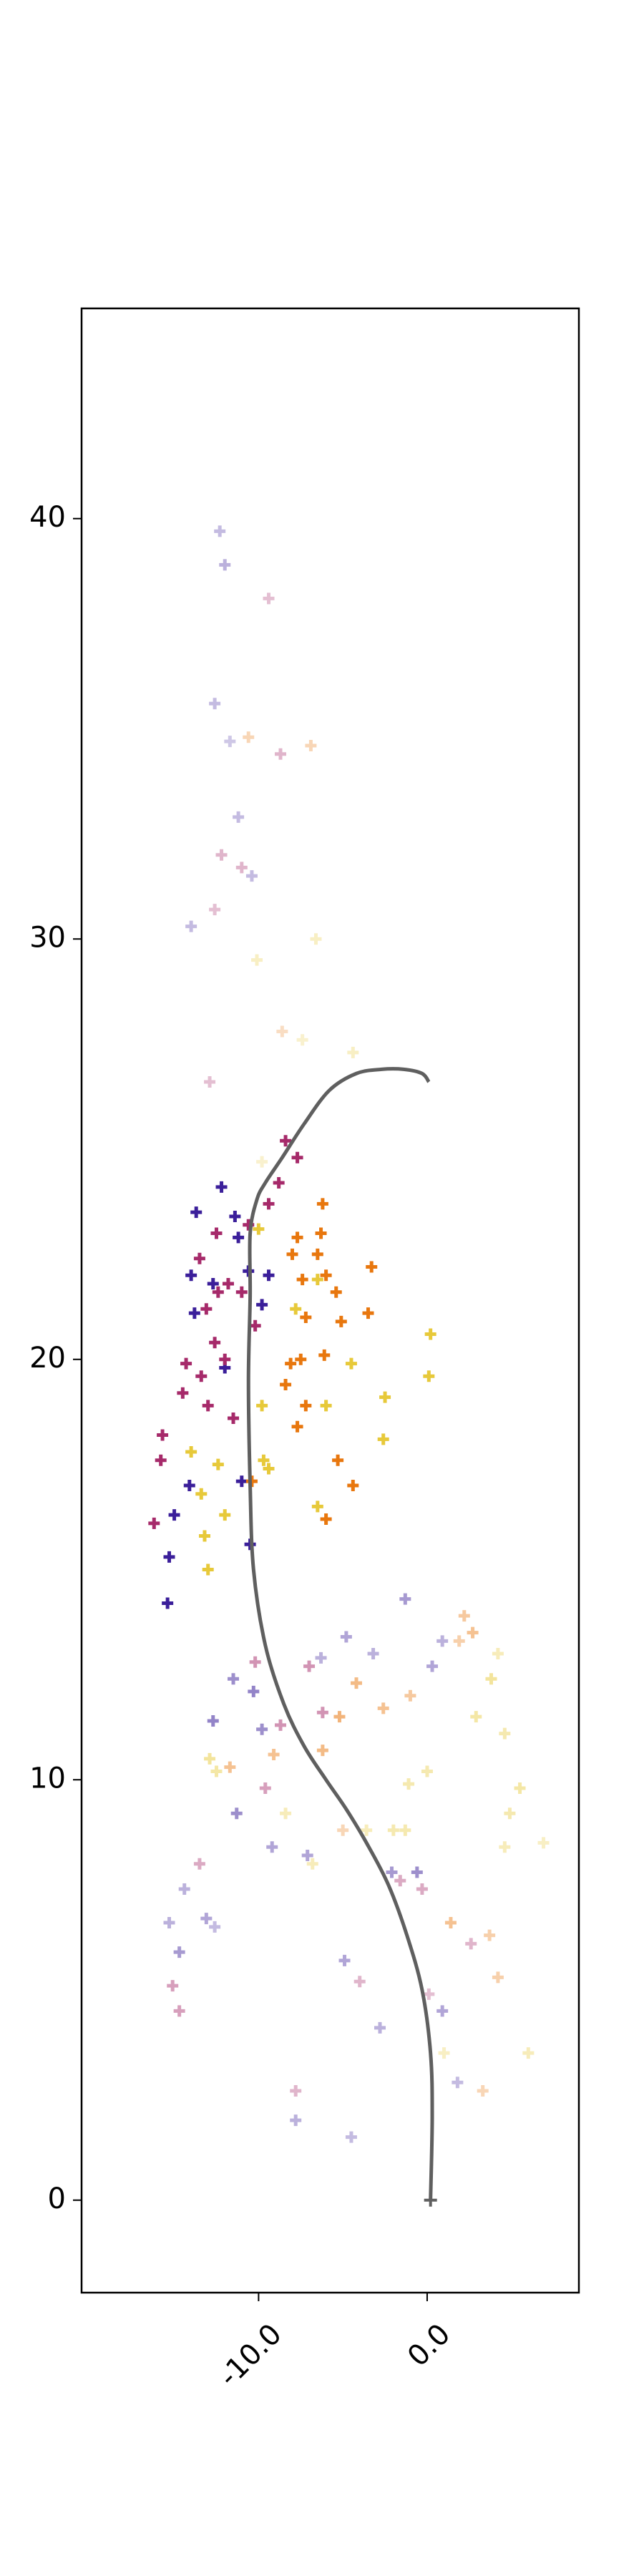 This screenshot has width=644, height=2576. What do you see at coordinates (429, 2345) in the screenshot?
I see `x-tick-label: 0.0` at bounding box center [429, 2345].